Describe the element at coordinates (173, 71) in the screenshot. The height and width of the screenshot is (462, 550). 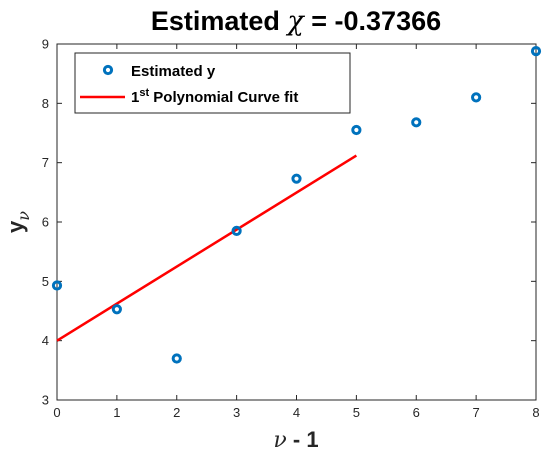
I see `legend-label-estimated-y: Estimated y` at that location.